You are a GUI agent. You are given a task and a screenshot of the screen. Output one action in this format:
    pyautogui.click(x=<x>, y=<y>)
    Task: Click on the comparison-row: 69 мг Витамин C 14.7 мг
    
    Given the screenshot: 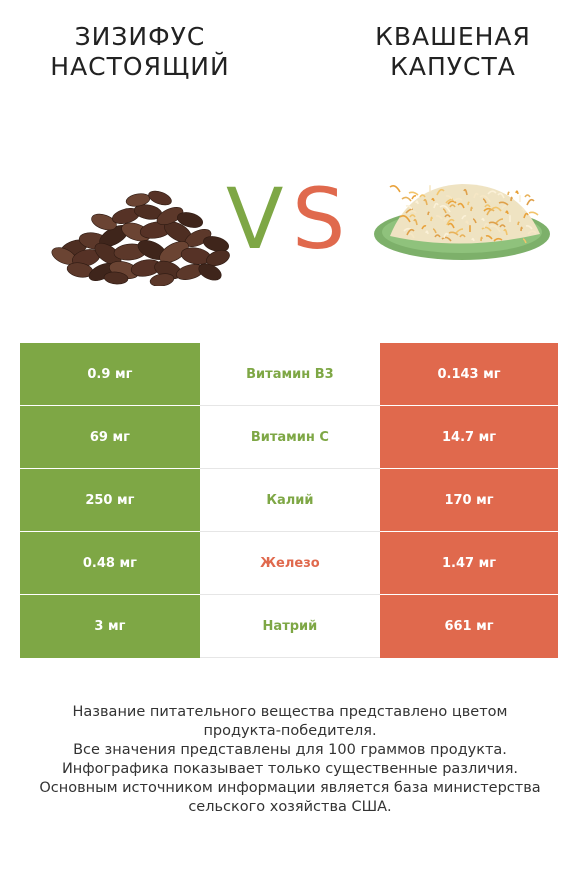 What is the action you would take?
    pyautogui.click(x=289, y=436)
    